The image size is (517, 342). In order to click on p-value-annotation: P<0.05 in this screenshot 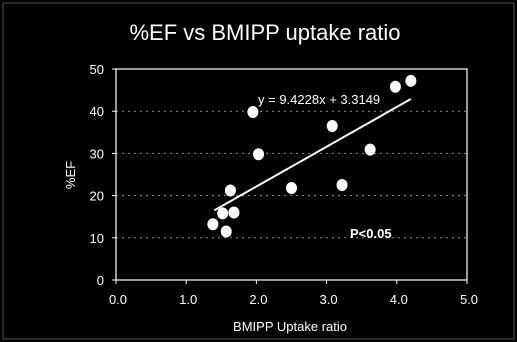, I will do `click(371, 233)`.